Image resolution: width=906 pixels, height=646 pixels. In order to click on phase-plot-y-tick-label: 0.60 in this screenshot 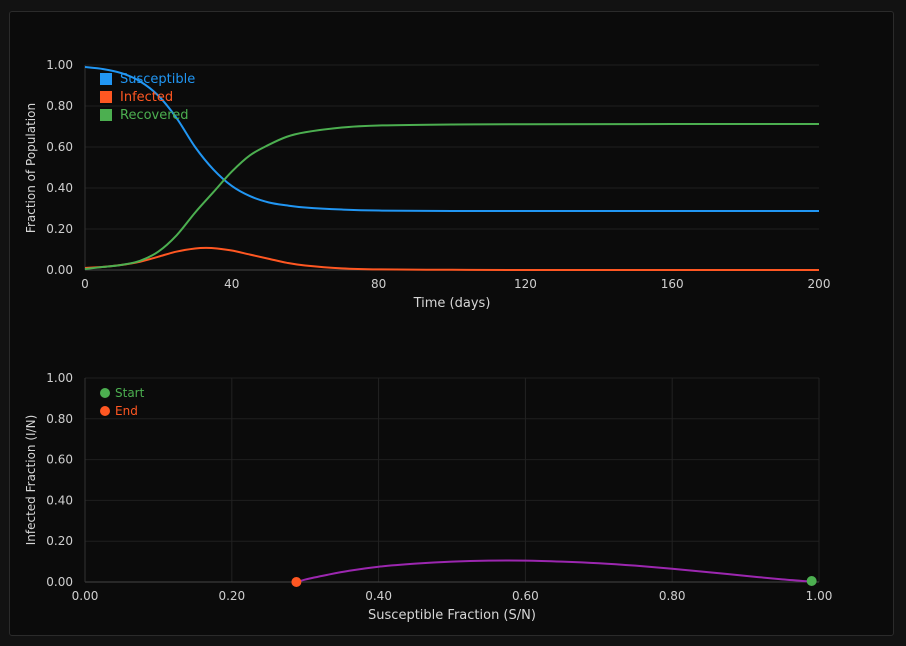, I will do `click(59, 460)`.